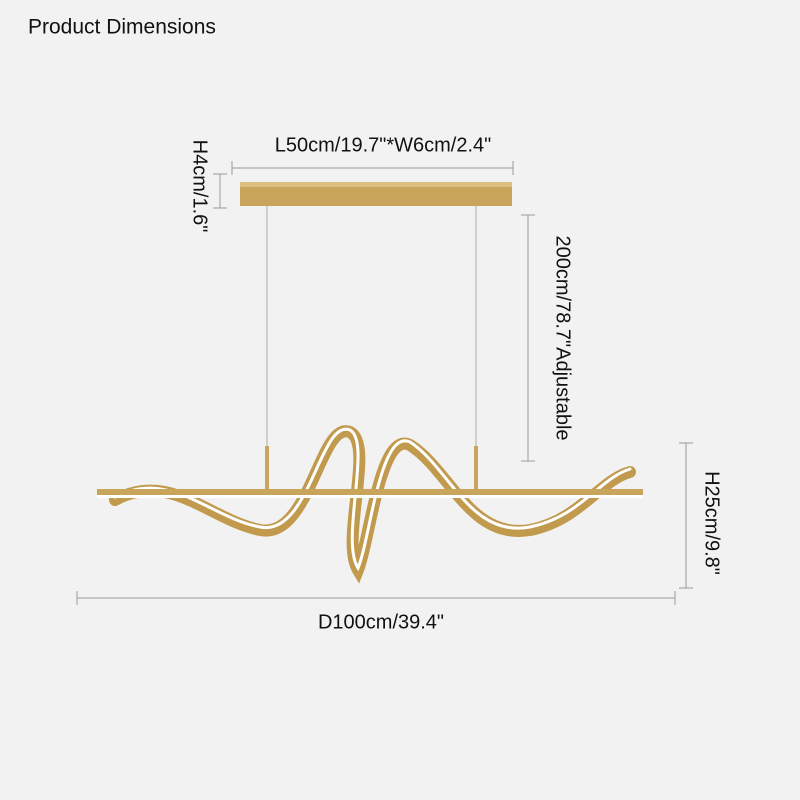 Image resolution: width=800 pixels, height=800 pixels. I want to click on title: Product Dimensions, so click(122, 27).